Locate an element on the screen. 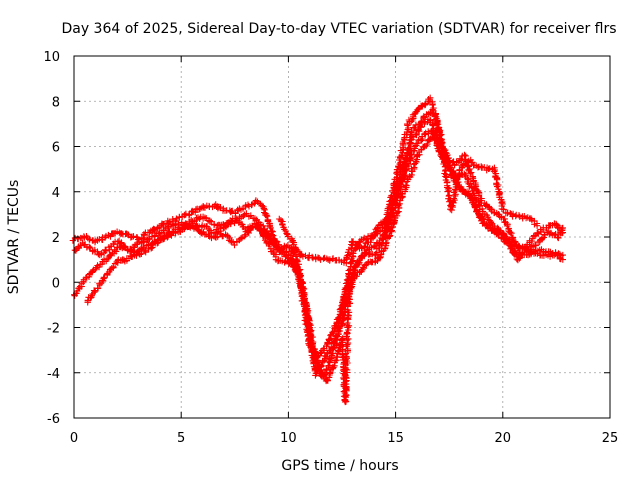 The width and height of the screenshot is (640, 480). data-series-track-e is located at coordinates (408, 188).